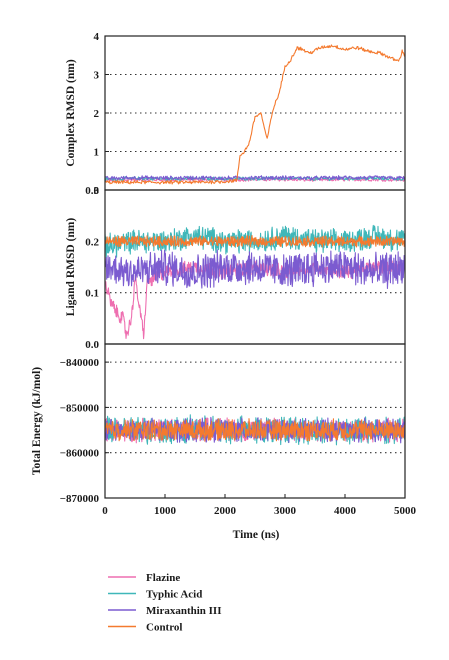 The image size is (449, 660). What do you see at coordinates (105, 511) in the screenshot?
I see `x-tick-label: 0` at bounding box center [105, 511].